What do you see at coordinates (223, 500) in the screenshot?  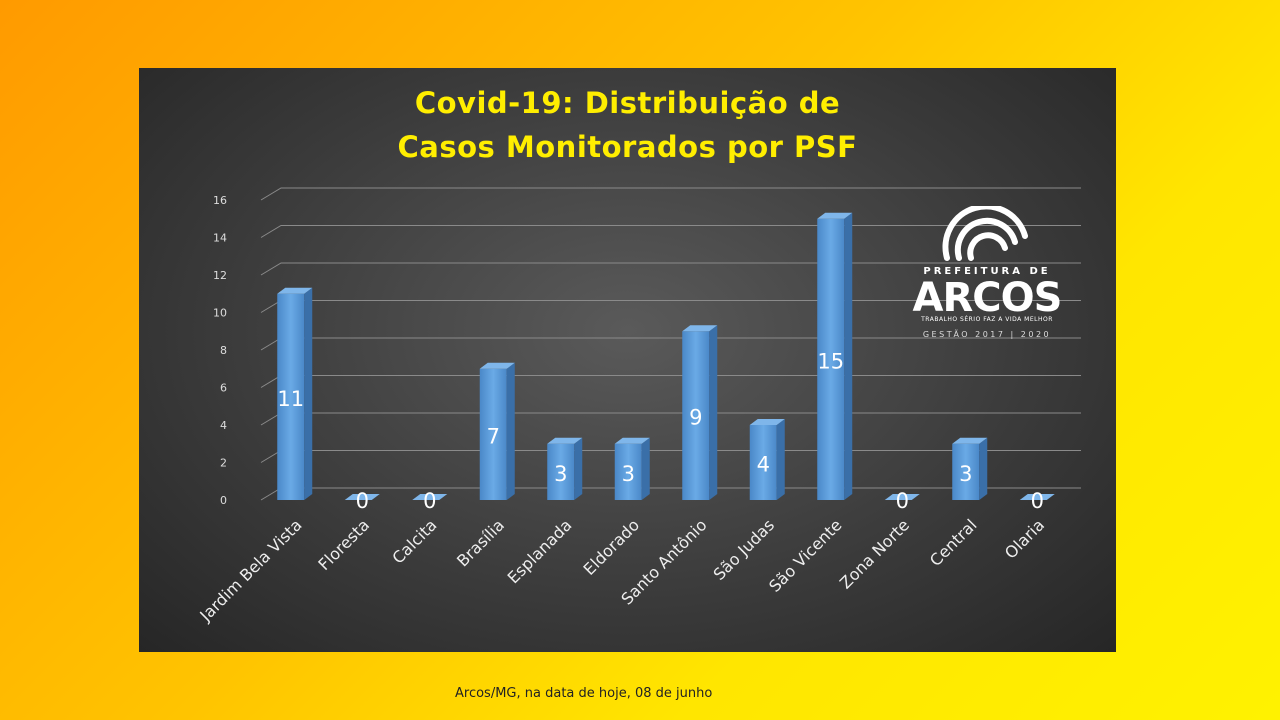 I see `y-tick-label: 0` at bounding box center [223, 500].